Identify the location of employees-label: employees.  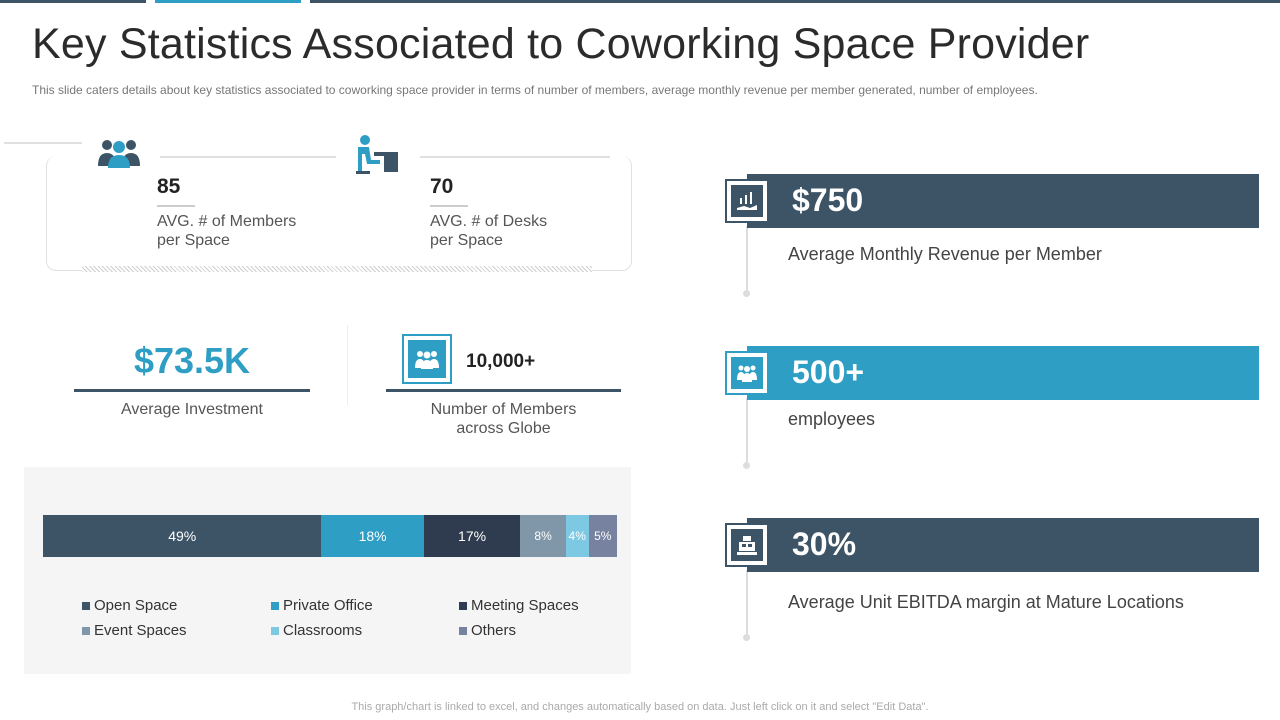
(832, 419).